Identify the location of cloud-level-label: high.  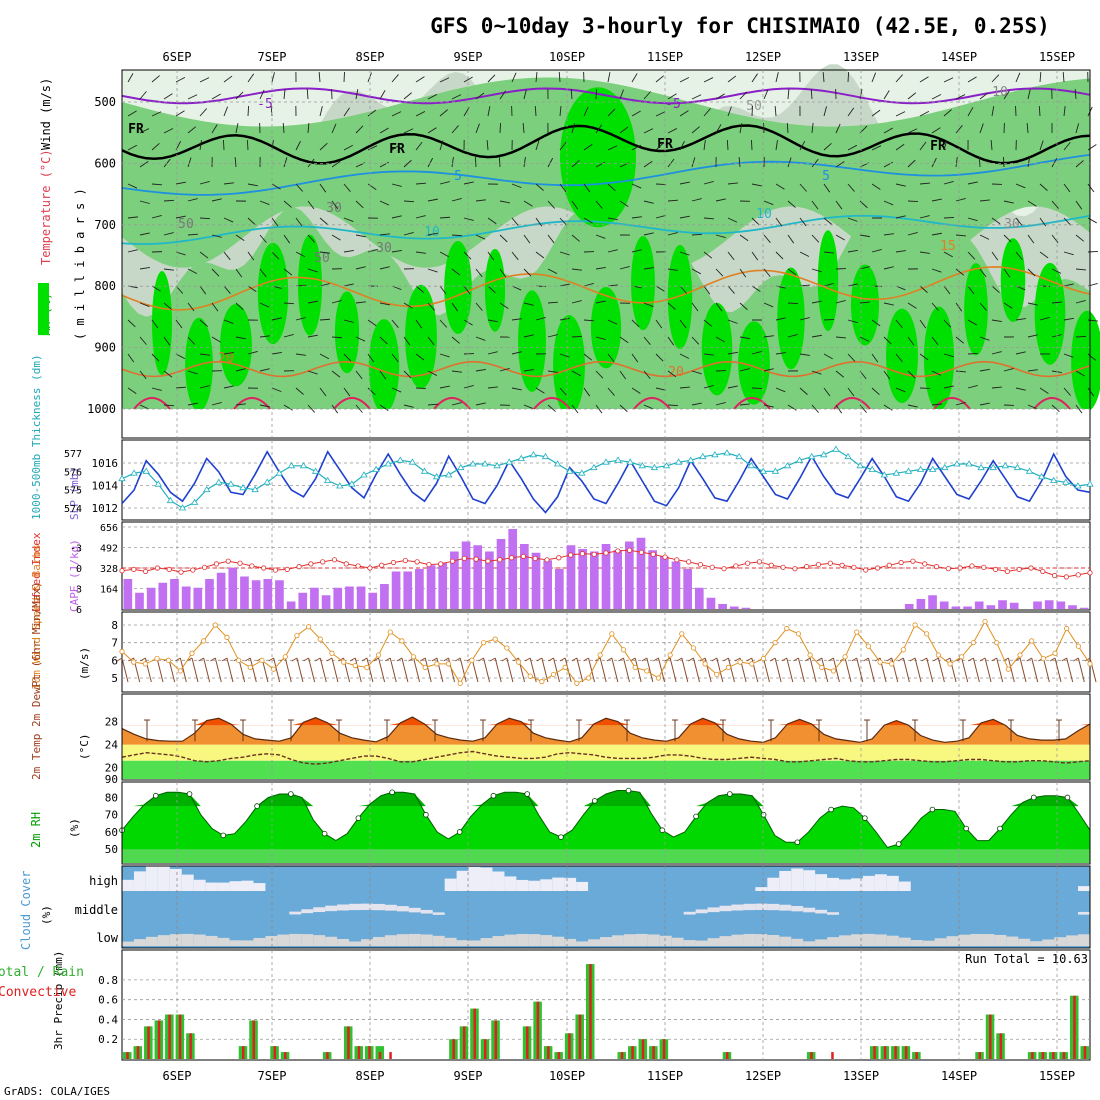
(103, 881).